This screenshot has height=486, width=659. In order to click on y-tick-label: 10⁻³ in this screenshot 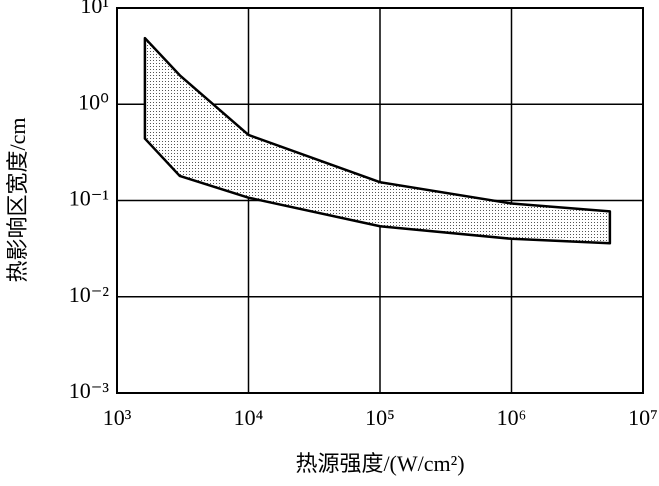, I will do `click(89, 390)`.